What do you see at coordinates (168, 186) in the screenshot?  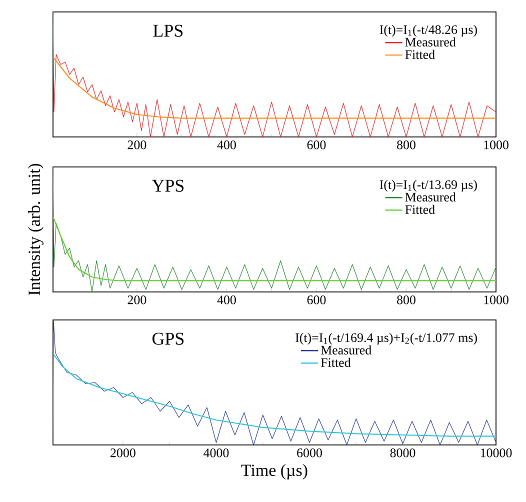 I see `text: YPS` at bounding box center [168, 186].